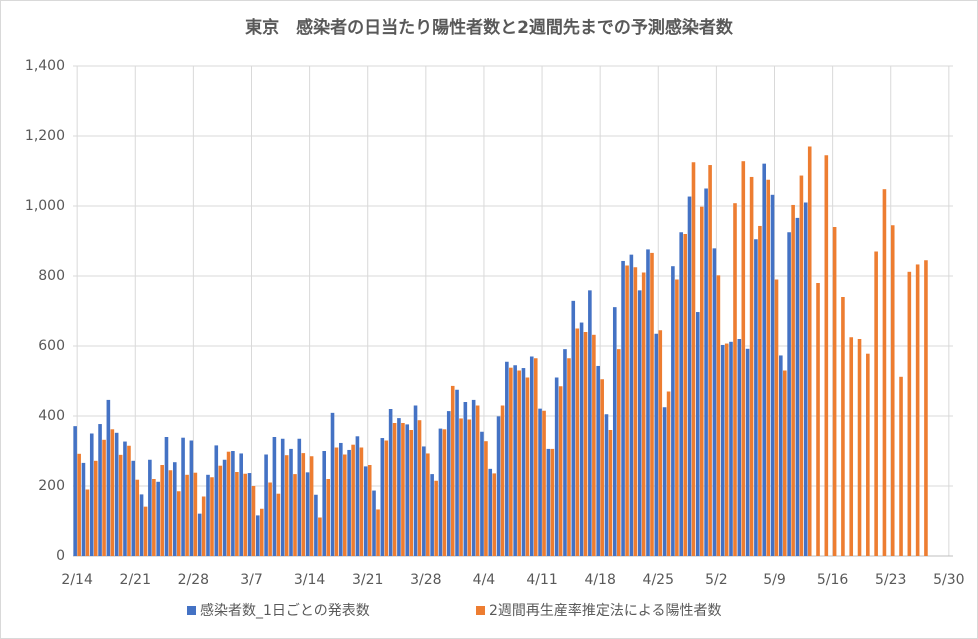  I want to click on y-tick-label: 600, so click(51, 346).